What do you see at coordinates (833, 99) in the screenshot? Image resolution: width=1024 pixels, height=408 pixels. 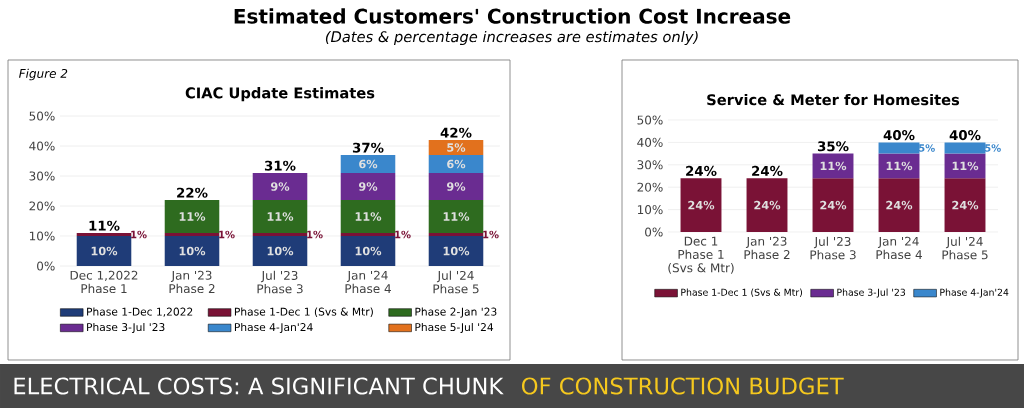 I see `chart-title: Service & Meter for Homesites` at bounding box center [833, 99].